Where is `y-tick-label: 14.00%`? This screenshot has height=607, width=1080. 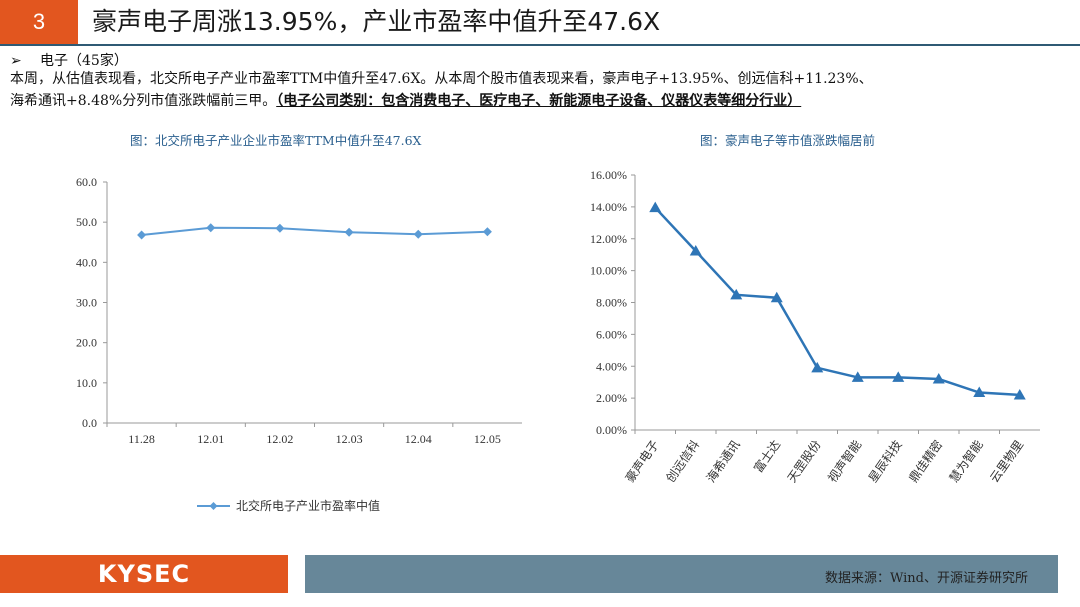 y-tick-label: 14.00% is located at coordinates (608, 207).